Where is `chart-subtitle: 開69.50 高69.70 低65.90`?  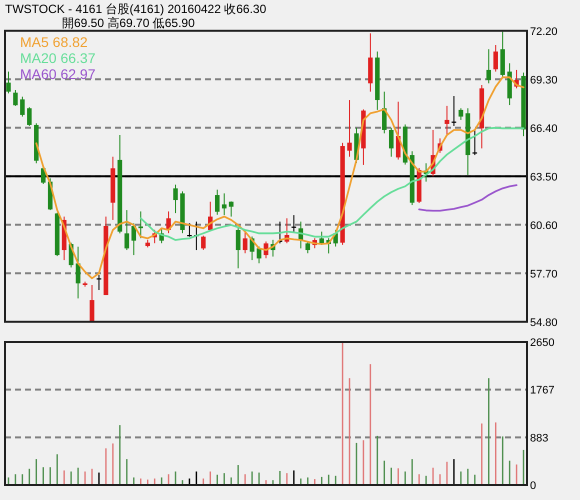 chart-subtitle: 開69.50 高69.70 低65.90 is located at coordinates (129, 23).